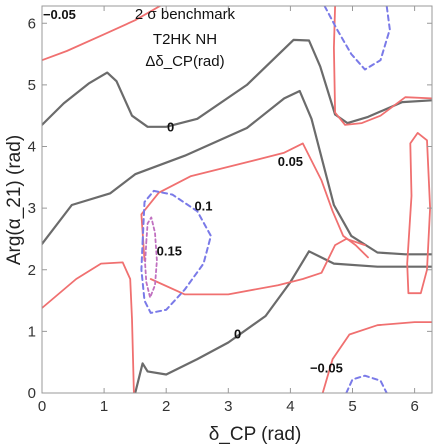 This screenshot has height=447, width=436. What do you see at coordinates (290, 161) in the screenshot?
I see `contour-label-2: 0.05` at bounding box center [290, 161].